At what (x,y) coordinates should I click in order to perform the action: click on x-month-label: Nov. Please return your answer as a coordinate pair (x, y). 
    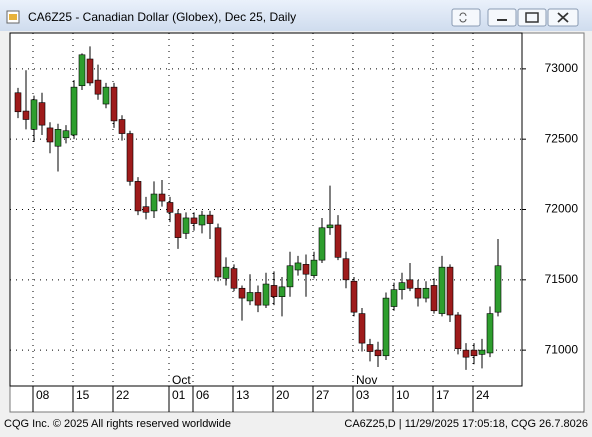
    Looking at the image, I should click on (366, 380).